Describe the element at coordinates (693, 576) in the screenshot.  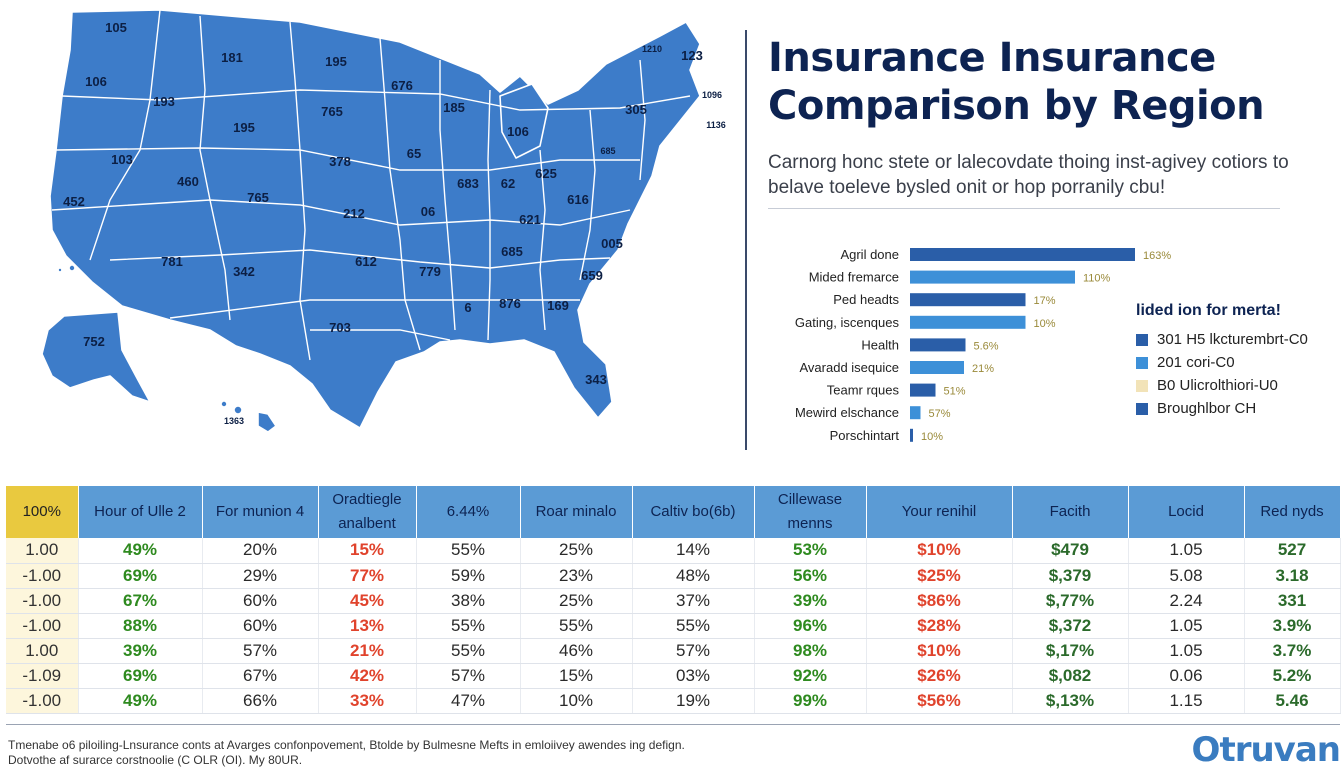
I see `table-cell: 48%` at that location.